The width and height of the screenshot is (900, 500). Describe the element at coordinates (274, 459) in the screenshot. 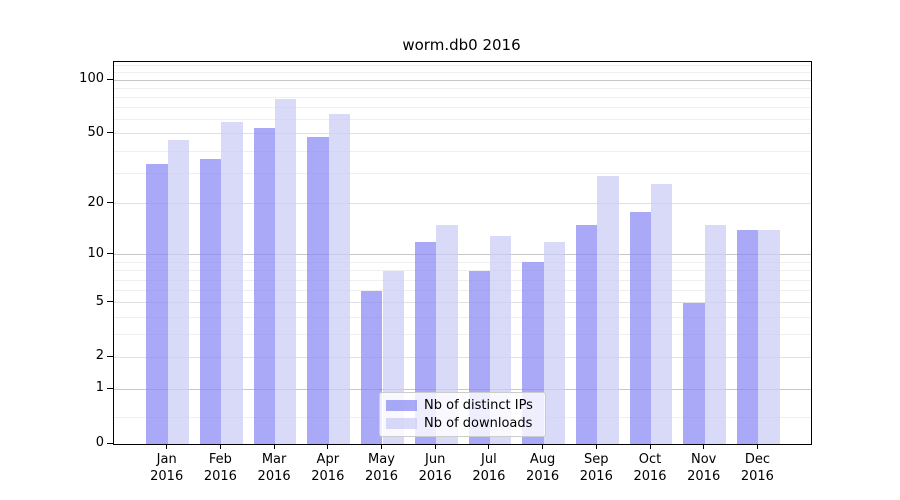

I see `x-tick-month: Mar` at that location.